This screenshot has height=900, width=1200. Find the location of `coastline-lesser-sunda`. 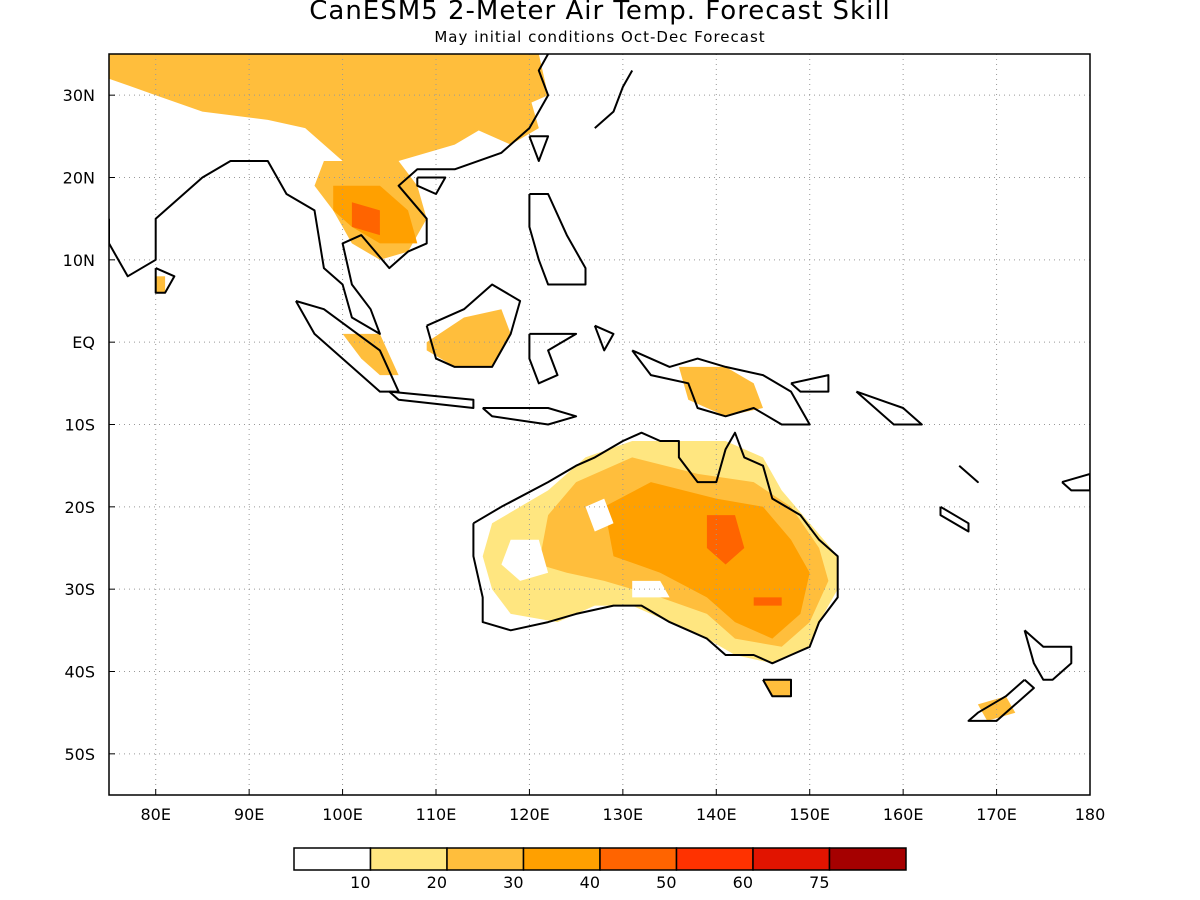

coastline-lesser-sunda is located at coordinates (530, 416).